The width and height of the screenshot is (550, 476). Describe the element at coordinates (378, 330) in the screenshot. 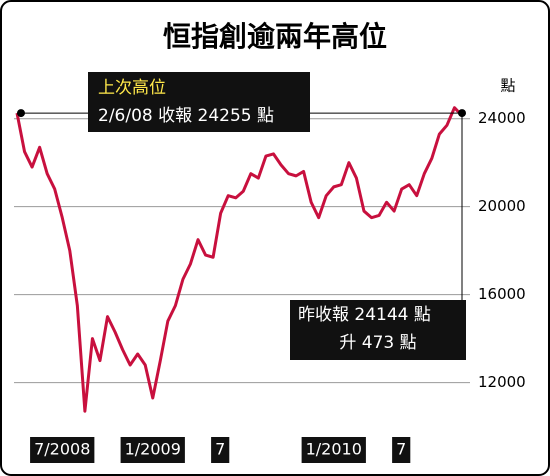

I see `close-box` at that location.